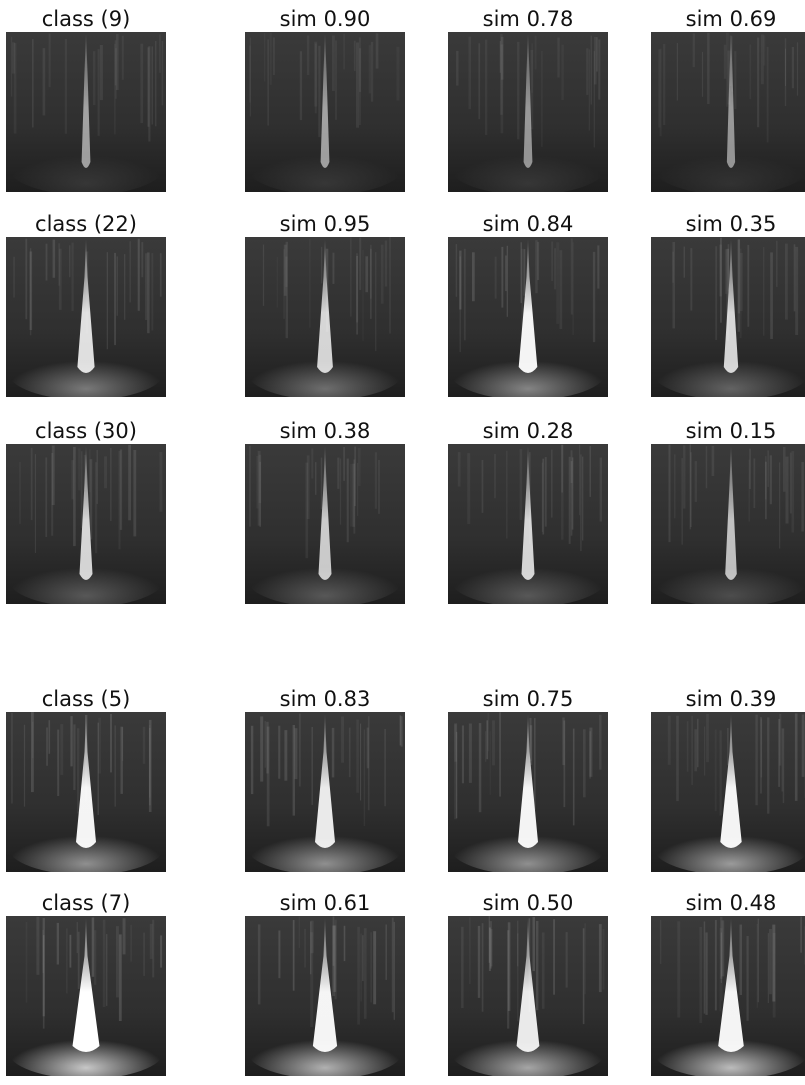 The width and height of the screenshot is (805, 1085). Describe the element at coordinates (528, 699) in the screenshot. I see `similarity-label: sim 0.75` at that location.